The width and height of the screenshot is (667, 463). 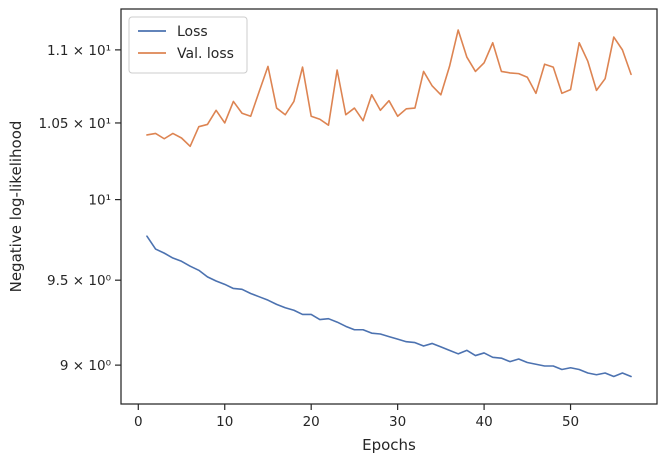 What do you see at coordinates (484, 422) in the screenshot?
I see `x-tick-label: 40` at bounding box center [484, 422].